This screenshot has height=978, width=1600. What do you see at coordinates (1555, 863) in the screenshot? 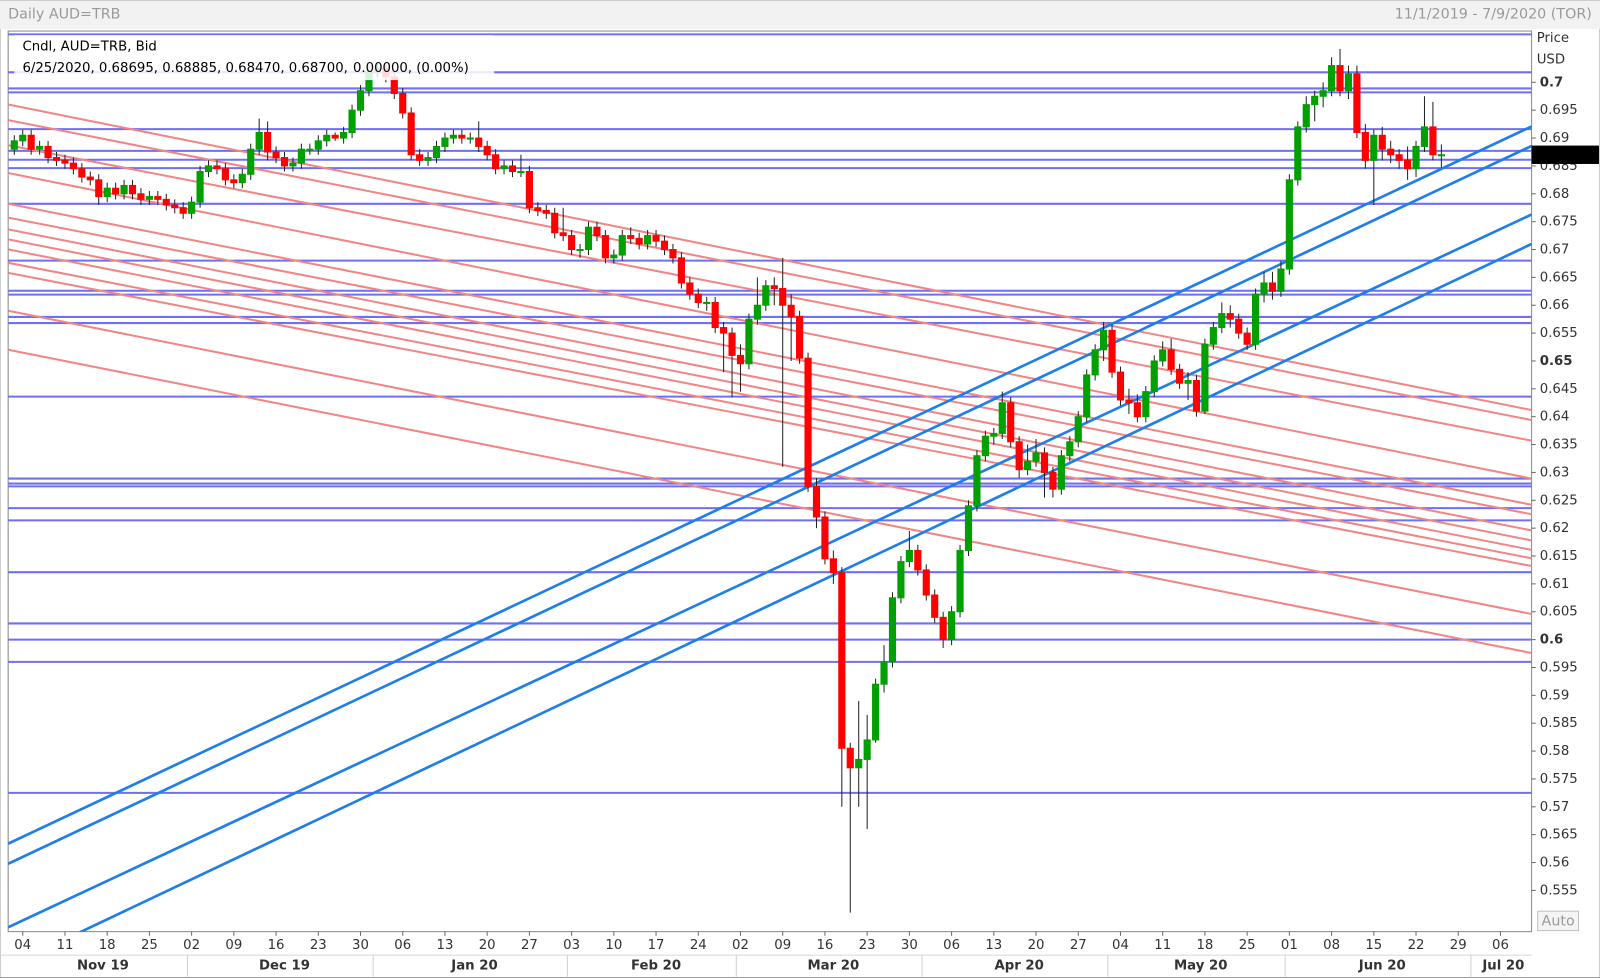
I see `y-tick-label: 0.56` at bounding box center [1555, 863].